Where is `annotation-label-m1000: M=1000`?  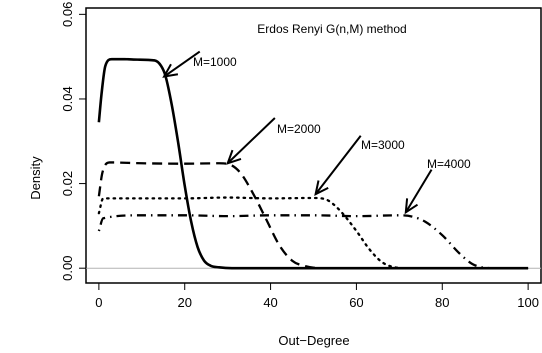 annotation-label-m1000: M=1000 is located at coordinates (215, 62).